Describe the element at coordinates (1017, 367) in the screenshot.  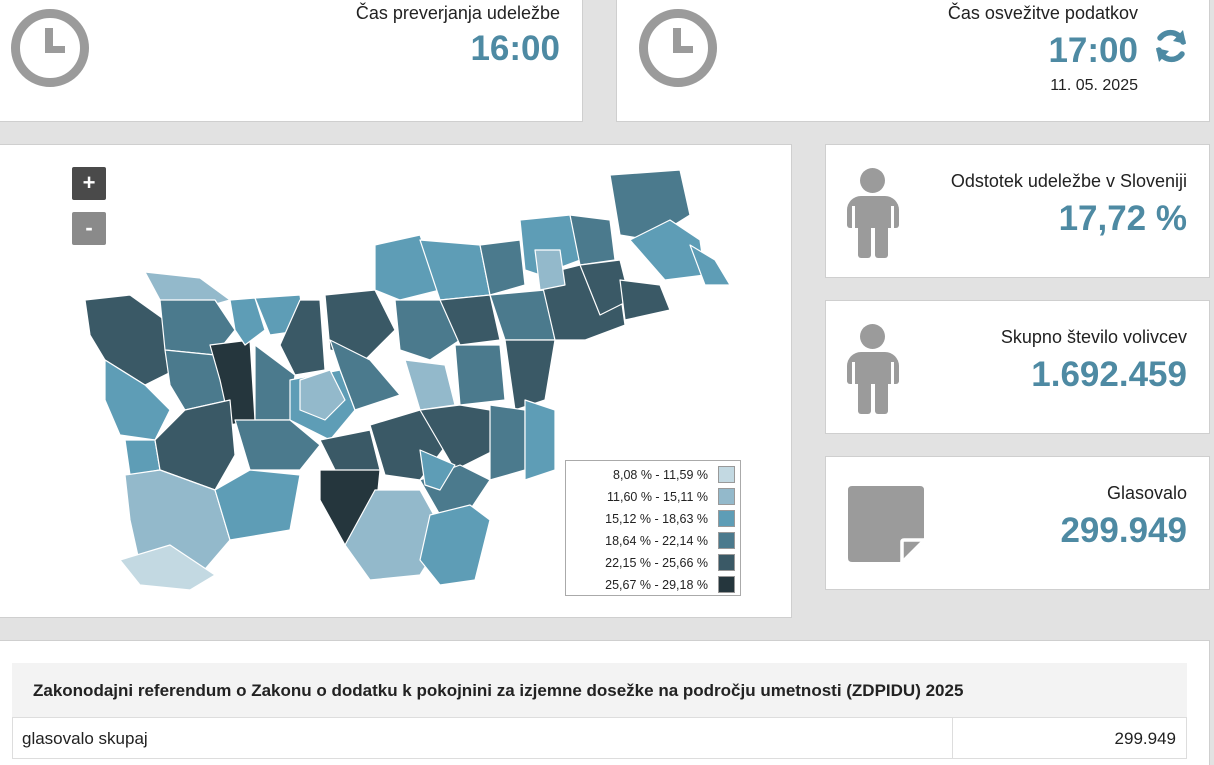
I see `voters-card: Skupno število volivcev 1.692.459` at that location.